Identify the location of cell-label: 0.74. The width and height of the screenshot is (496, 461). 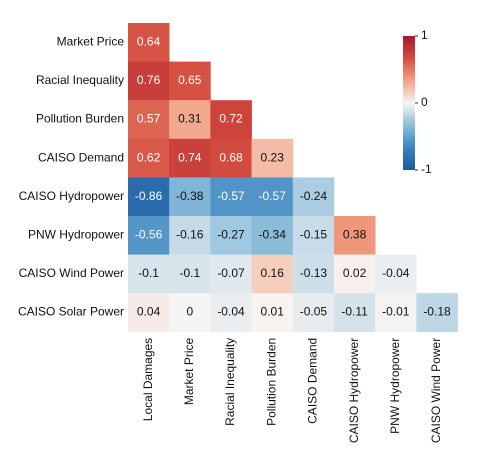
(190, 157).